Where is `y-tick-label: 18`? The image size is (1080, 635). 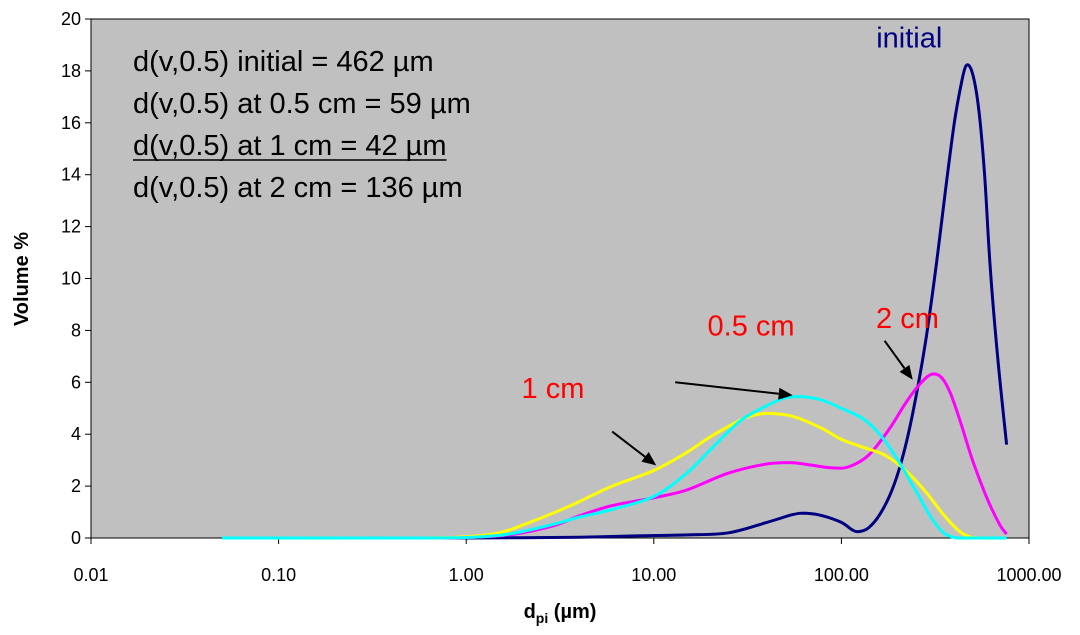 y-tick-label: 18 is located at coordinates (71, 71).